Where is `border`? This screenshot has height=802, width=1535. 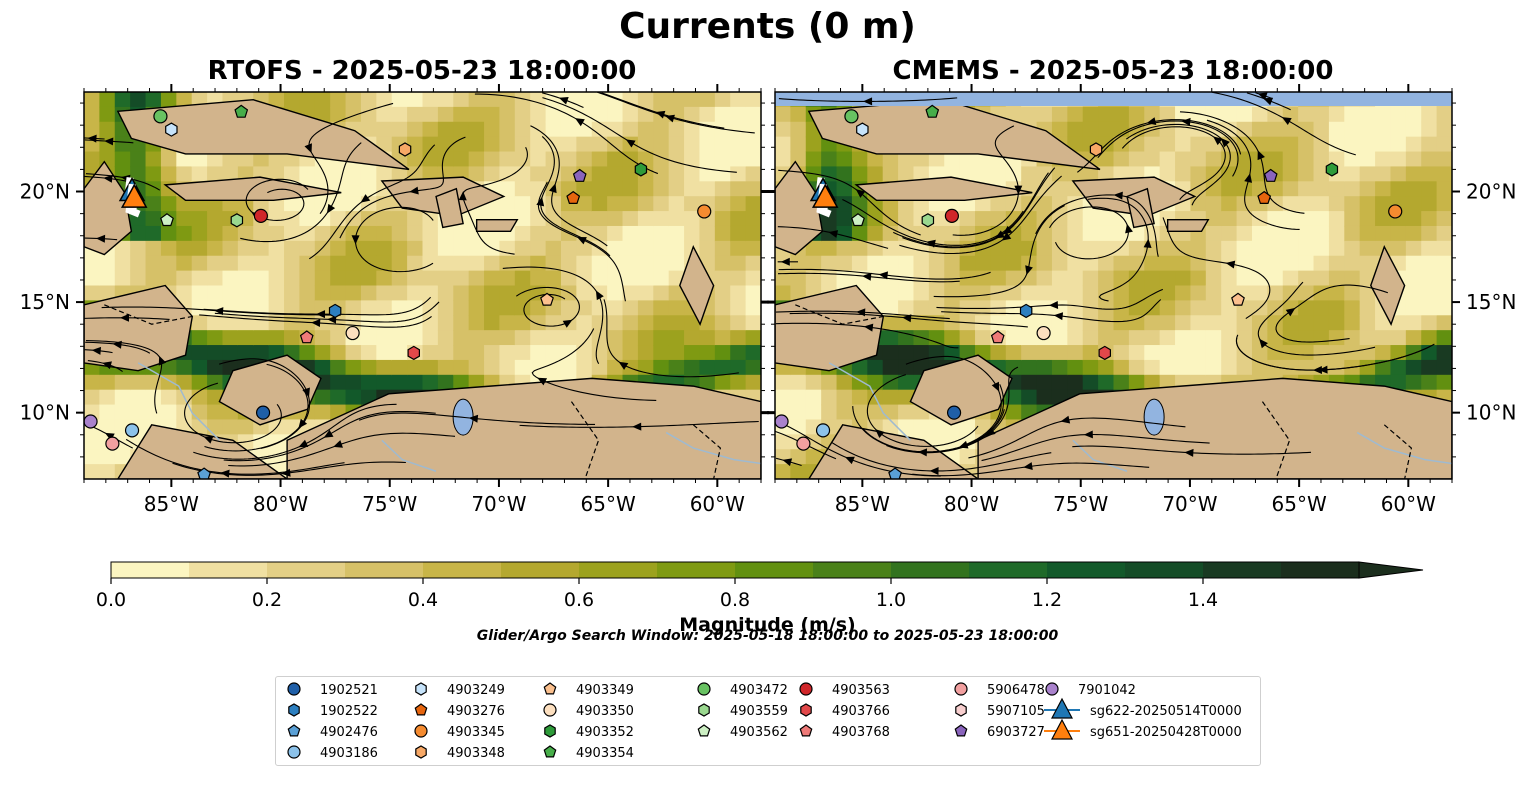 border is located at coordinates (1398, 451).